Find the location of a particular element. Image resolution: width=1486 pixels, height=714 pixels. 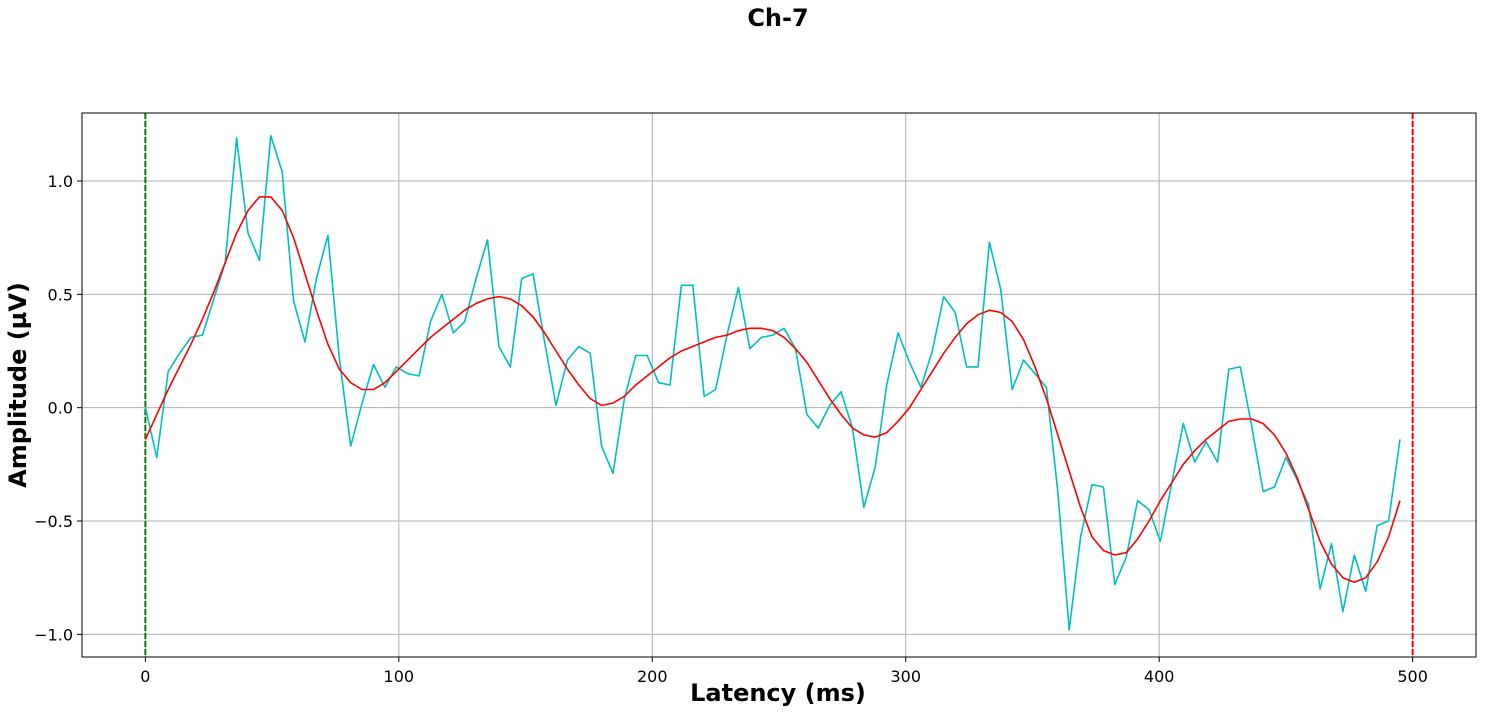

x-tick-label: 200 is located at coordinates (652, 676).